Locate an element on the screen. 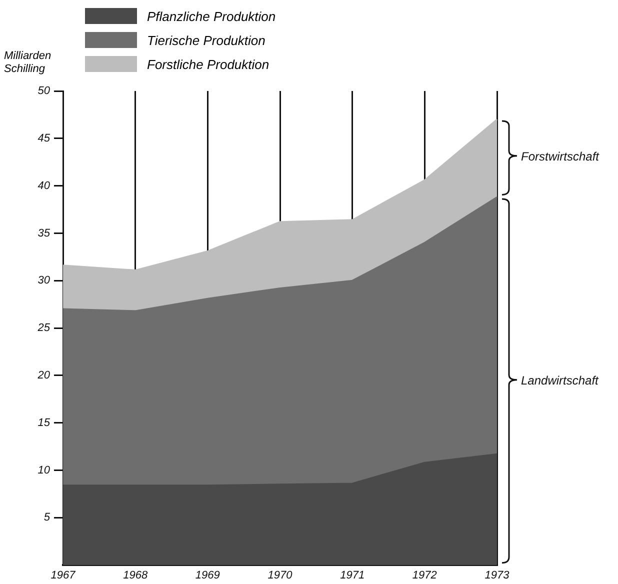  y-tick-label: 10 is located at coordinates (44, 470).